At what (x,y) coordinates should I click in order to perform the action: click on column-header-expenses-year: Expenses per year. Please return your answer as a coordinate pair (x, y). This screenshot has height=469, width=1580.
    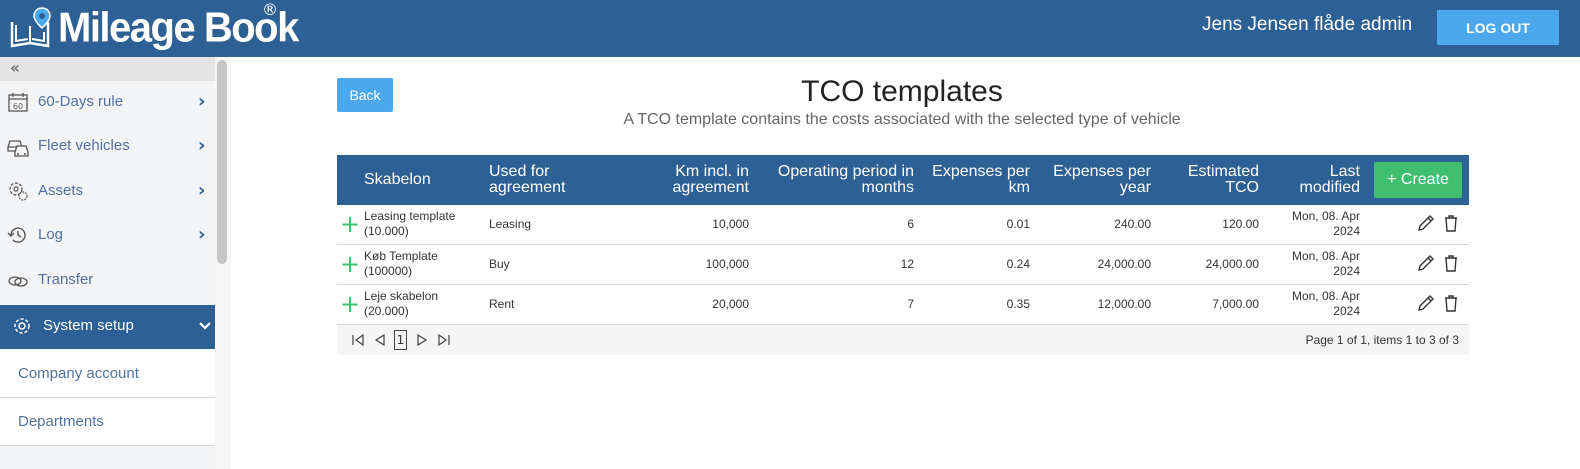
    Looking at the image, I should click on (1096, 180).